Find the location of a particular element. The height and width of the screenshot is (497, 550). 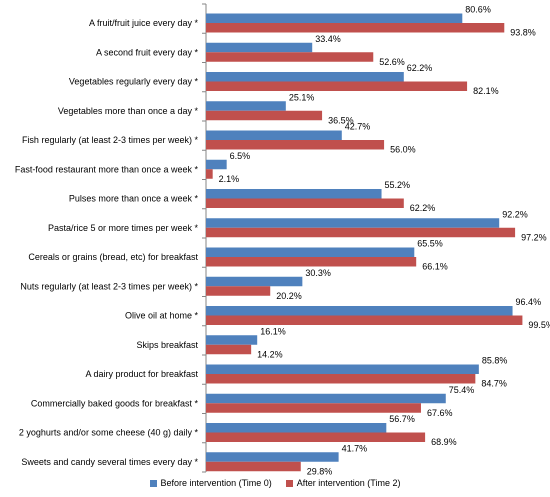

data-label-after: 66.1% is located at coordinates (435, 267).